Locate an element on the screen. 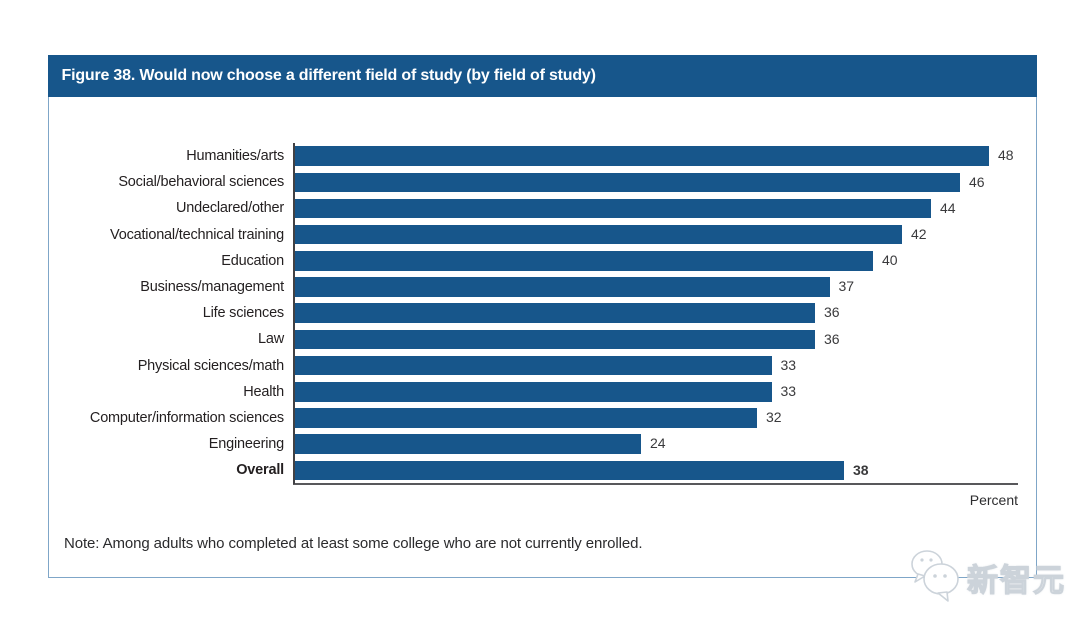 This screenshot has height=624, width=1080. bar-row: Engineering 24 is located at coordinates (533, 444).